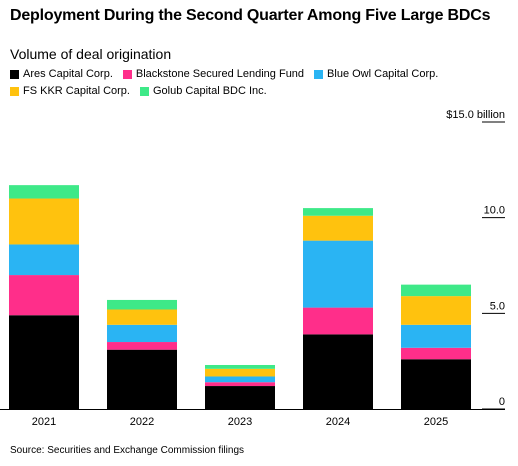 The image size is (518, 466). What do you see at coordinates (319, 74) in the screenshot?
I see `legend-swatch-blue-owl` at bounding box center [319, 74].